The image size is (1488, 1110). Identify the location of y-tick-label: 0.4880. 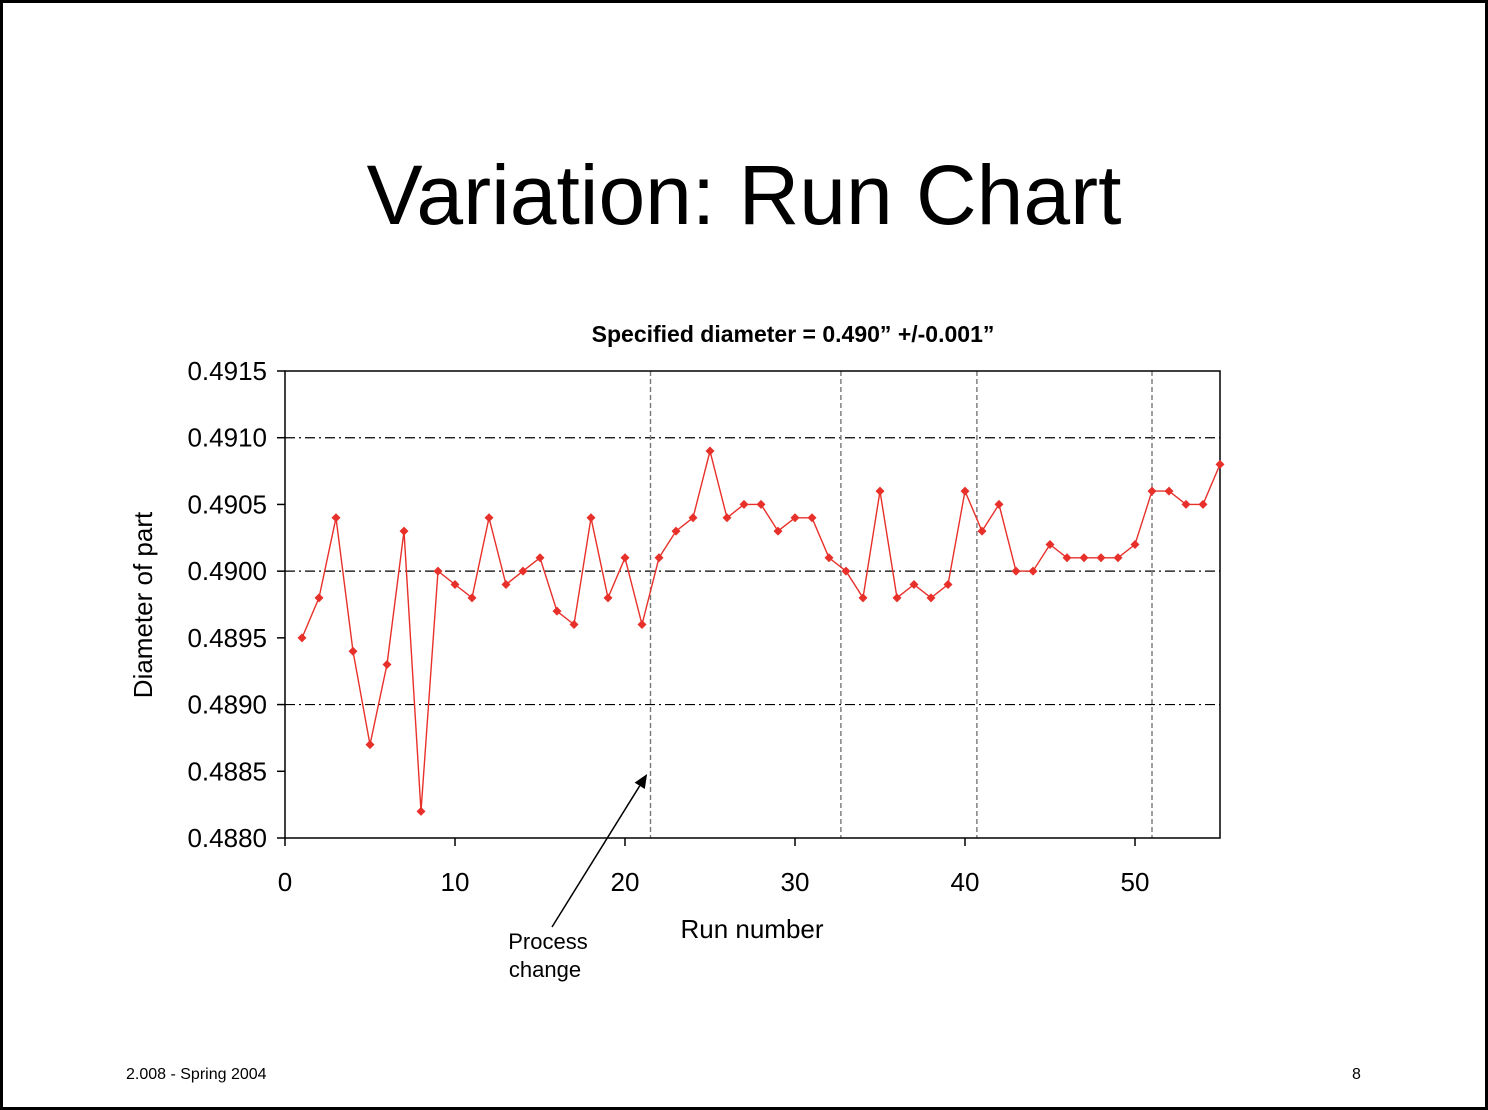
(227, 838).